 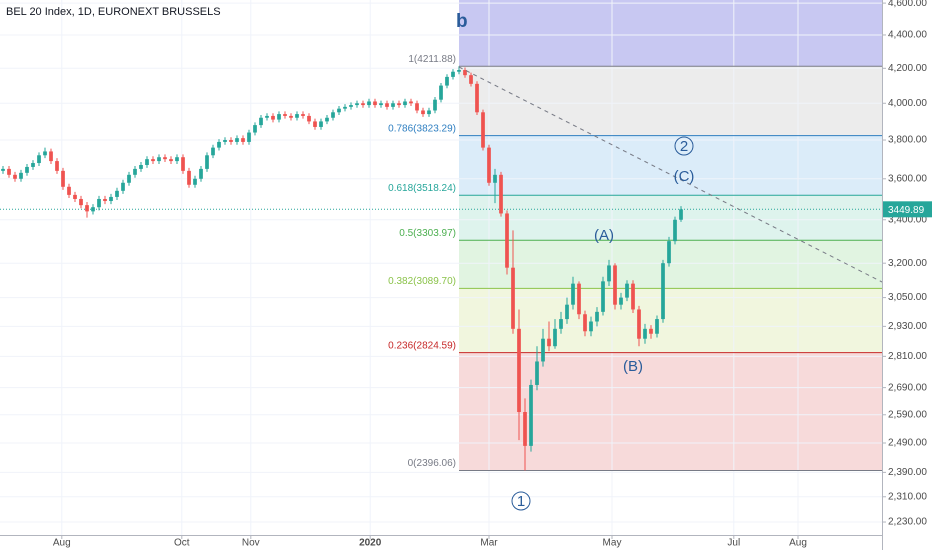 I want to click on wave-label: b, so click(x=462, y=21).